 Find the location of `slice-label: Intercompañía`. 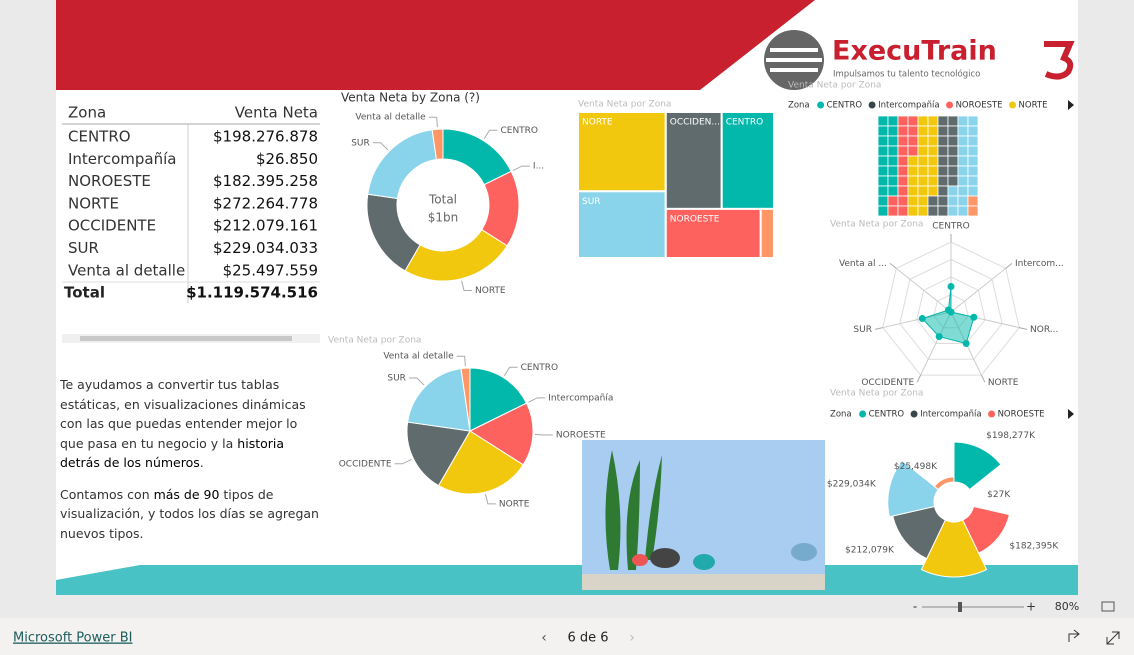

slice-label: Intercompañía is located at coordinates (580, 398).